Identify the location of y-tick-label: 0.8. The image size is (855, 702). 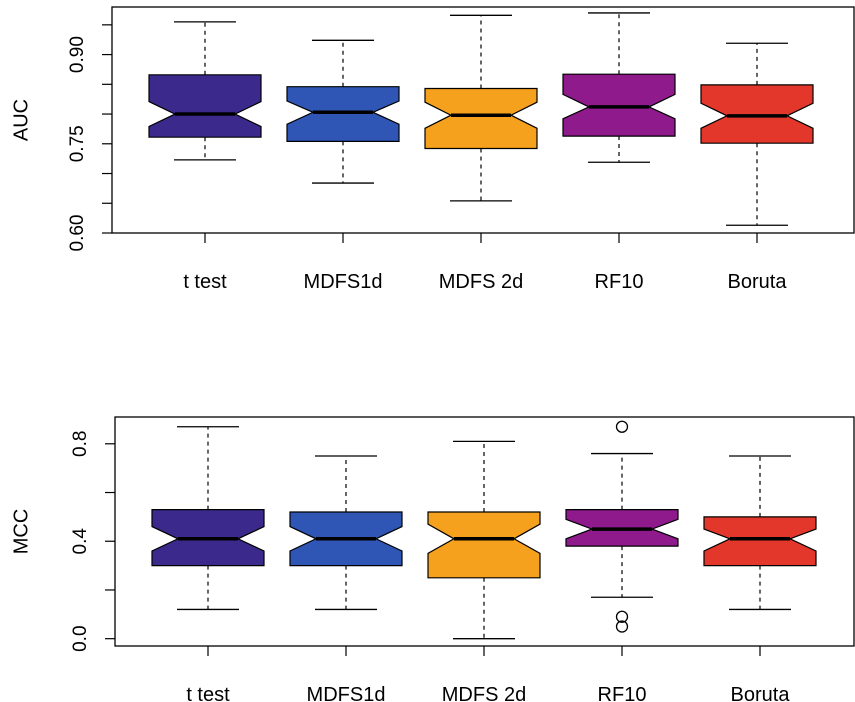
(80, 444).